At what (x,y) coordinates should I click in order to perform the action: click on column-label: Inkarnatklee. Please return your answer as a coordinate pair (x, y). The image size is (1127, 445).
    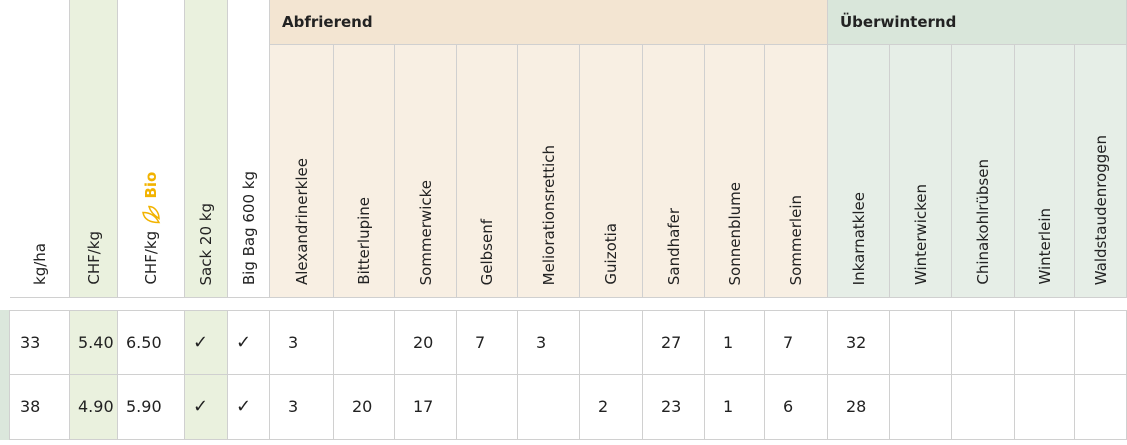
    Looking at the image, I should click on (859, 238).